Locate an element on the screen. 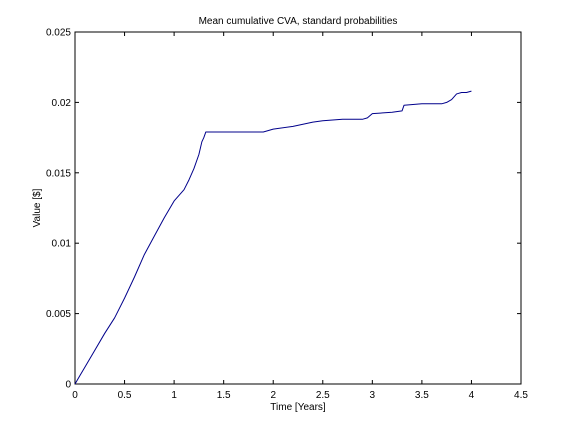  x-axis-title: Time [Years] is located at coordinates (298, 407).